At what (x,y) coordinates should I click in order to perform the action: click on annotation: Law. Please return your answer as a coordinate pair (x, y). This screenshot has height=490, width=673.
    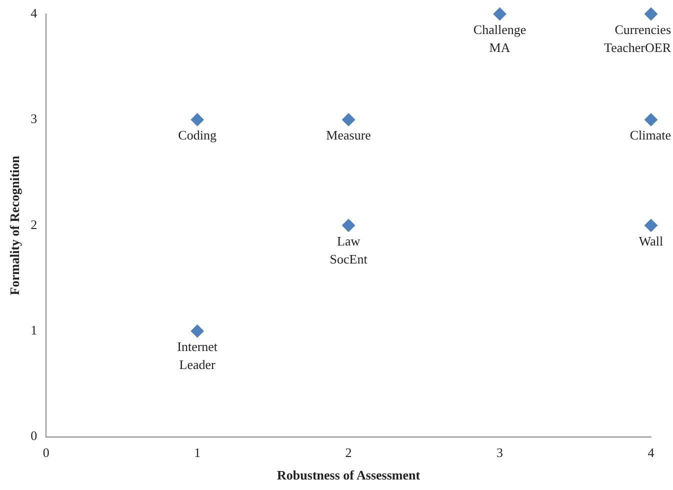
    Looking at the image, I should click on (348, 240).